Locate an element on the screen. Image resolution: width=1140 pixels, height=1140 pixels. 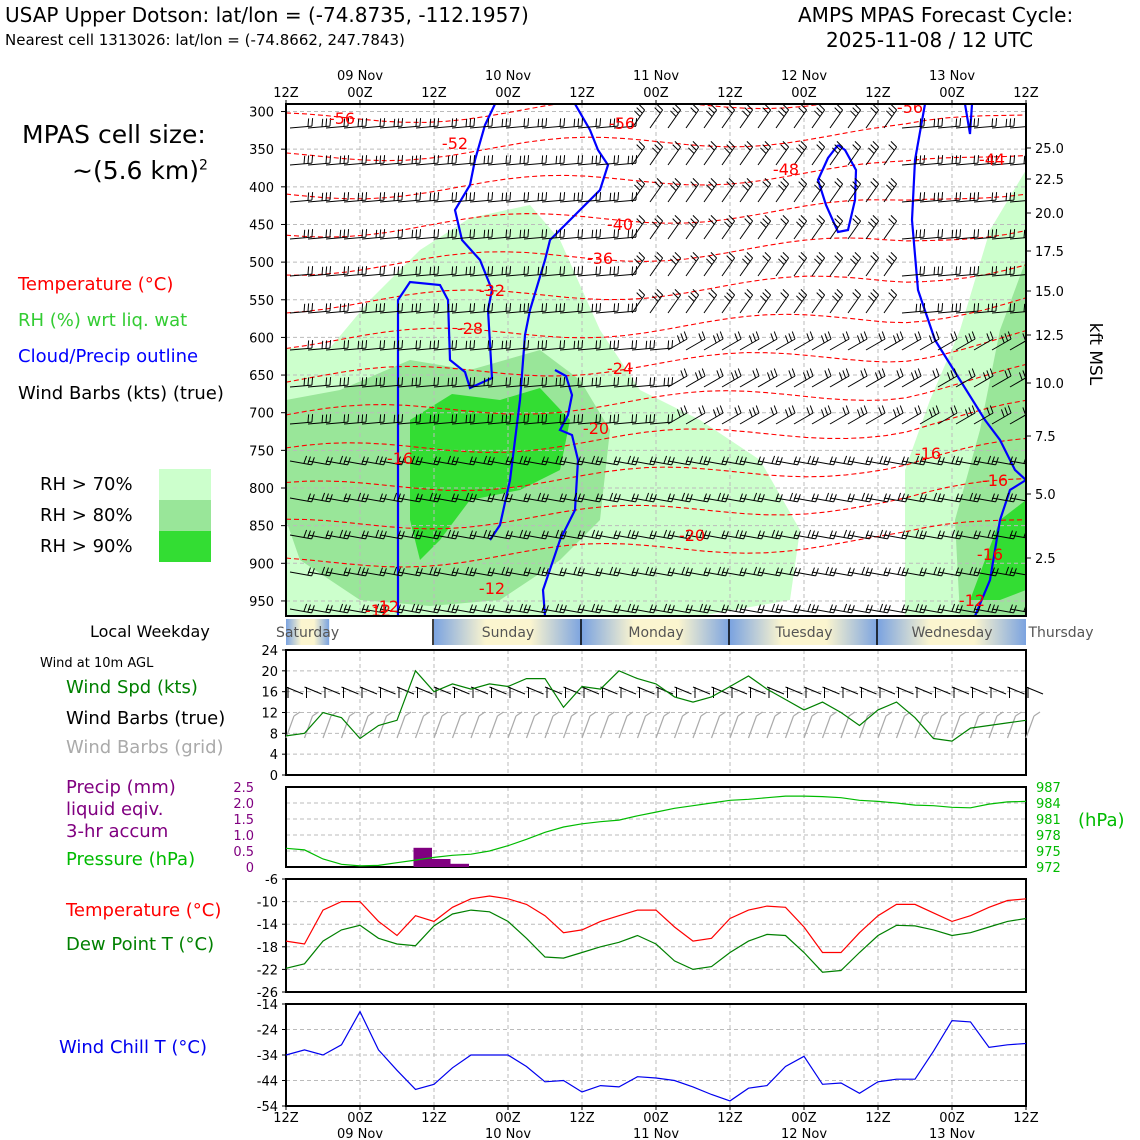
precip-pressure-frame is located at coordinates (656, 827).